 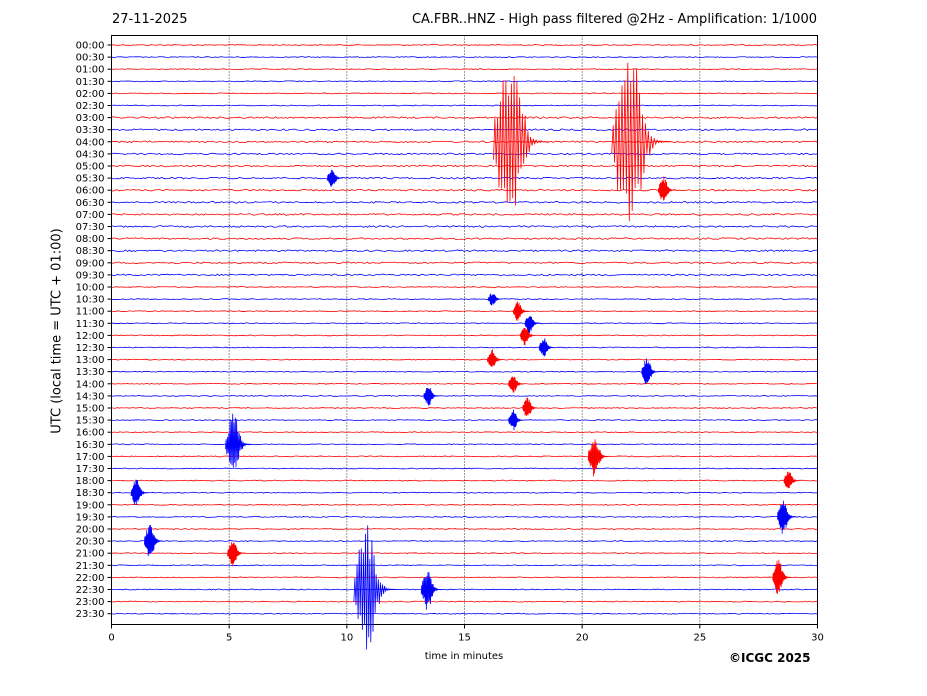 I want to click on x-tick-label: 20, so click(x=582, y=638).